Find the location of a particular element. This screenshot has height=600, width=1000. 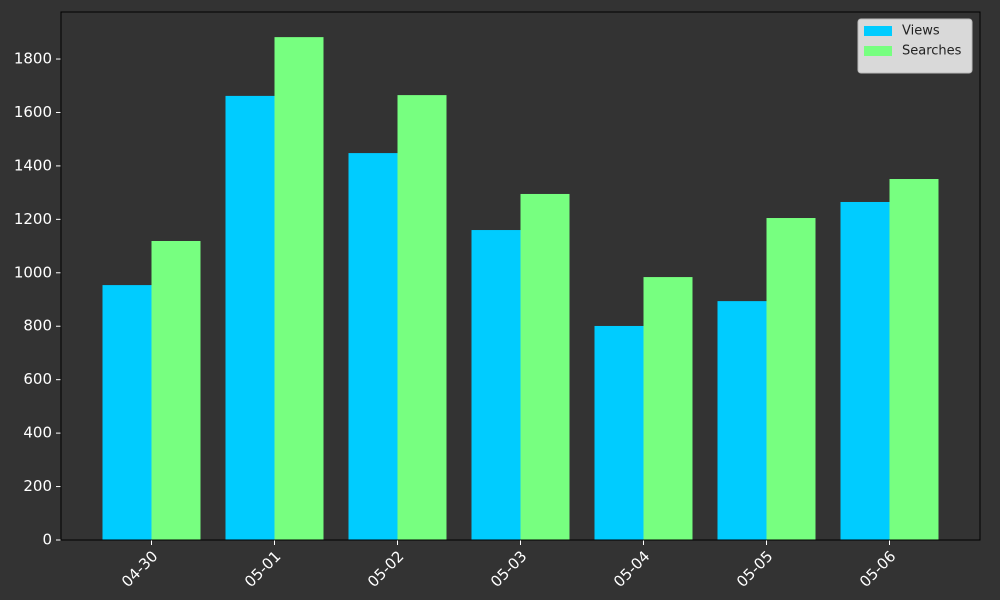

y-tick-label: 200 is located at coordinates (37, 486).